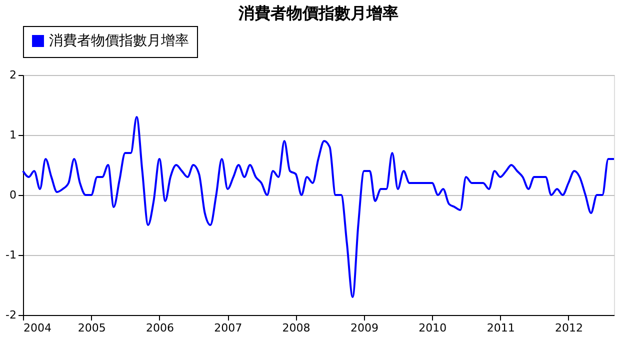 The width and height of the screenshot is (620, 338). What do you see at coordinates (296, 328) in the screenshot?
I see `x-tick-label: 2008` at bounding box center [296, 328].